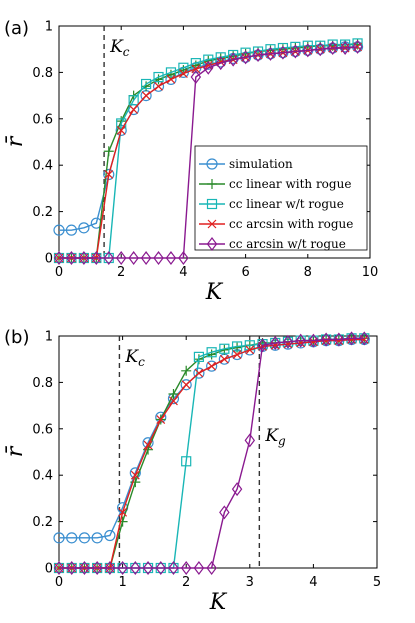 The height and width of the screenshot is (623, 415). Describe the element at coordinates (59, 582) in the screenshot. I see `x-tick-label: 0` at that location.